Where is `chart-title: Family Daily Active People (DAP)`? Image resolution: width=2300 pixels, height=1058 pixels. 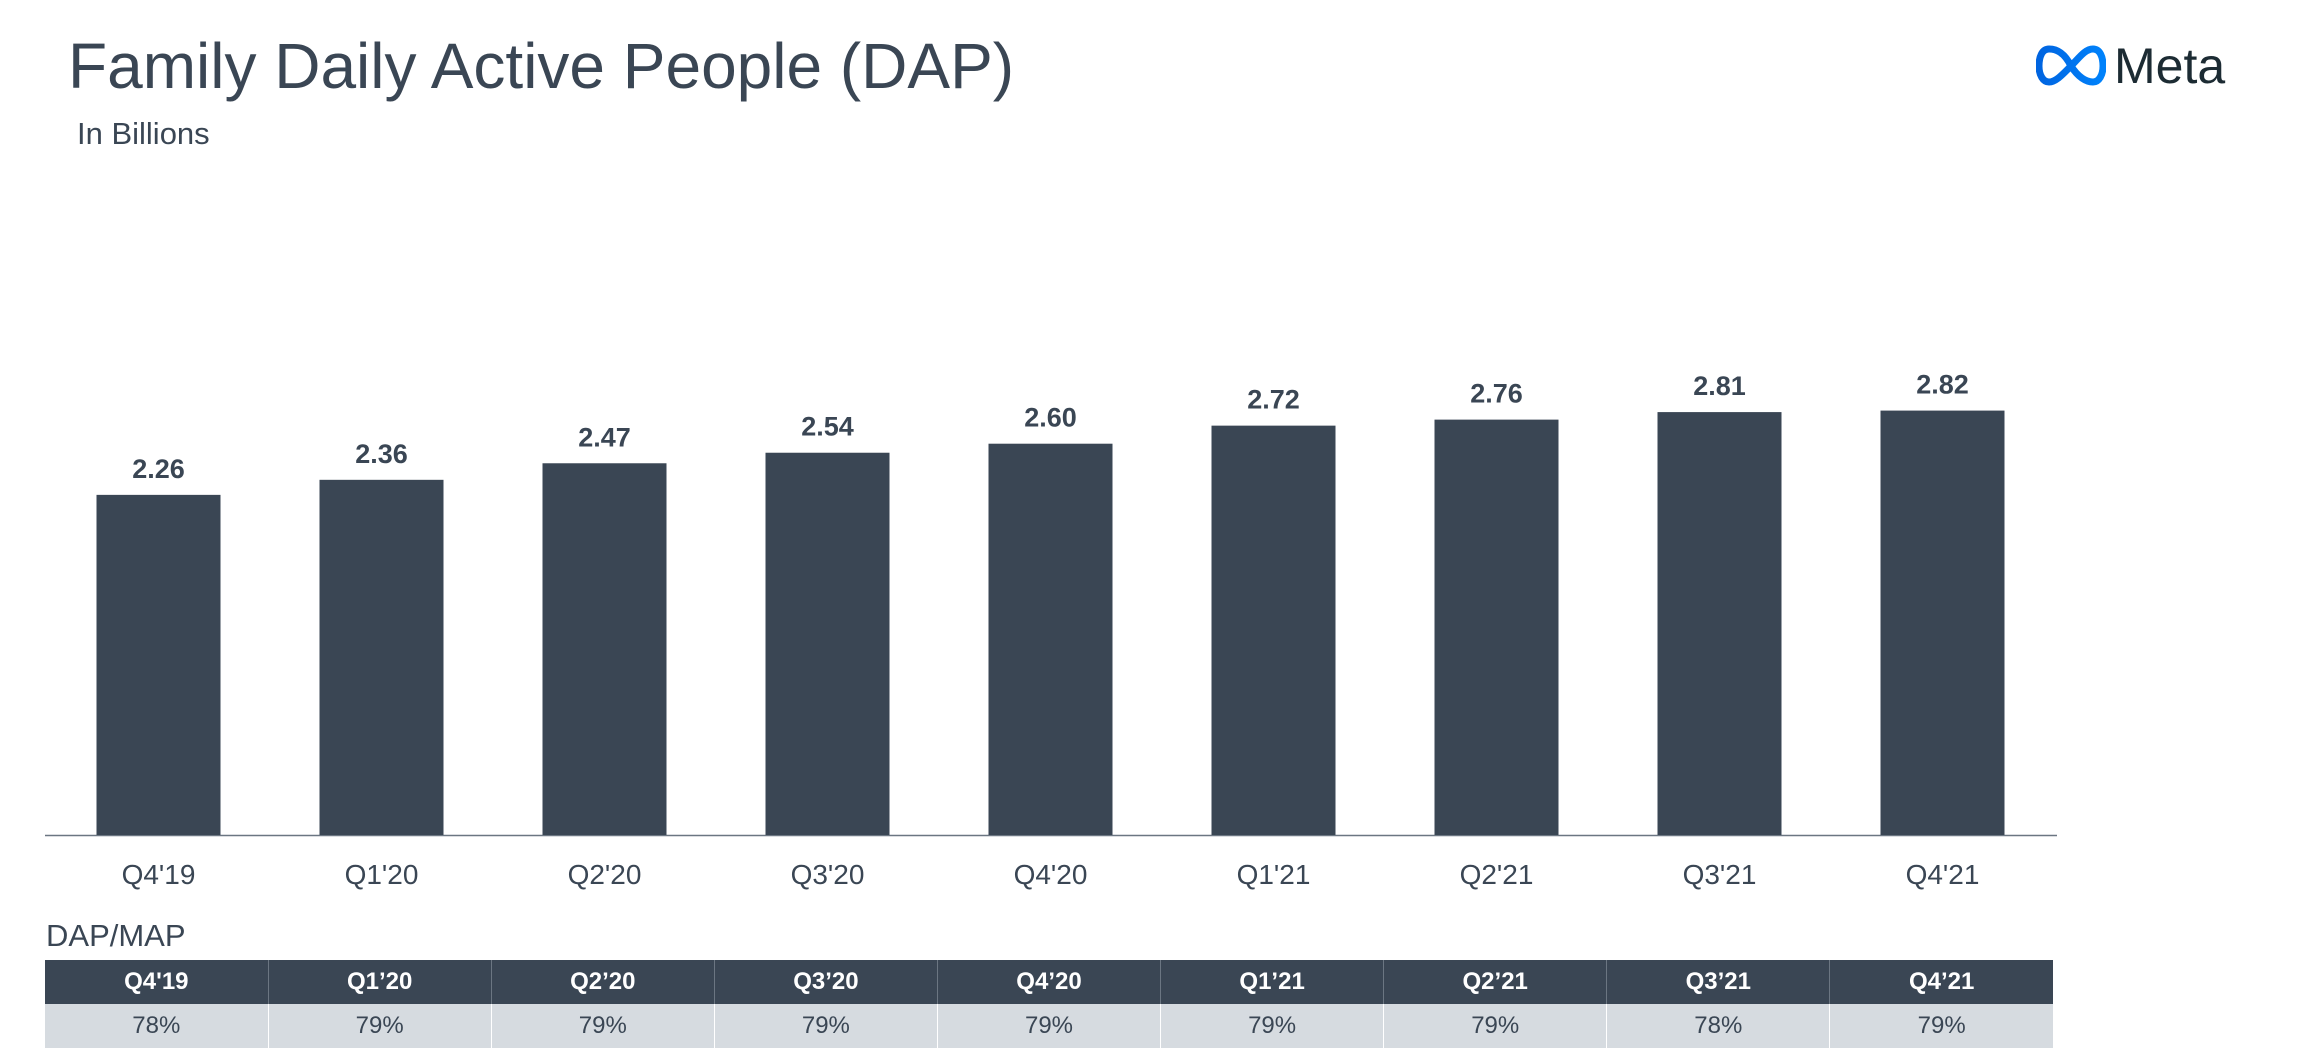
chart-title: Family Daily Active People (DAP) is located at coordinates (541, 66).